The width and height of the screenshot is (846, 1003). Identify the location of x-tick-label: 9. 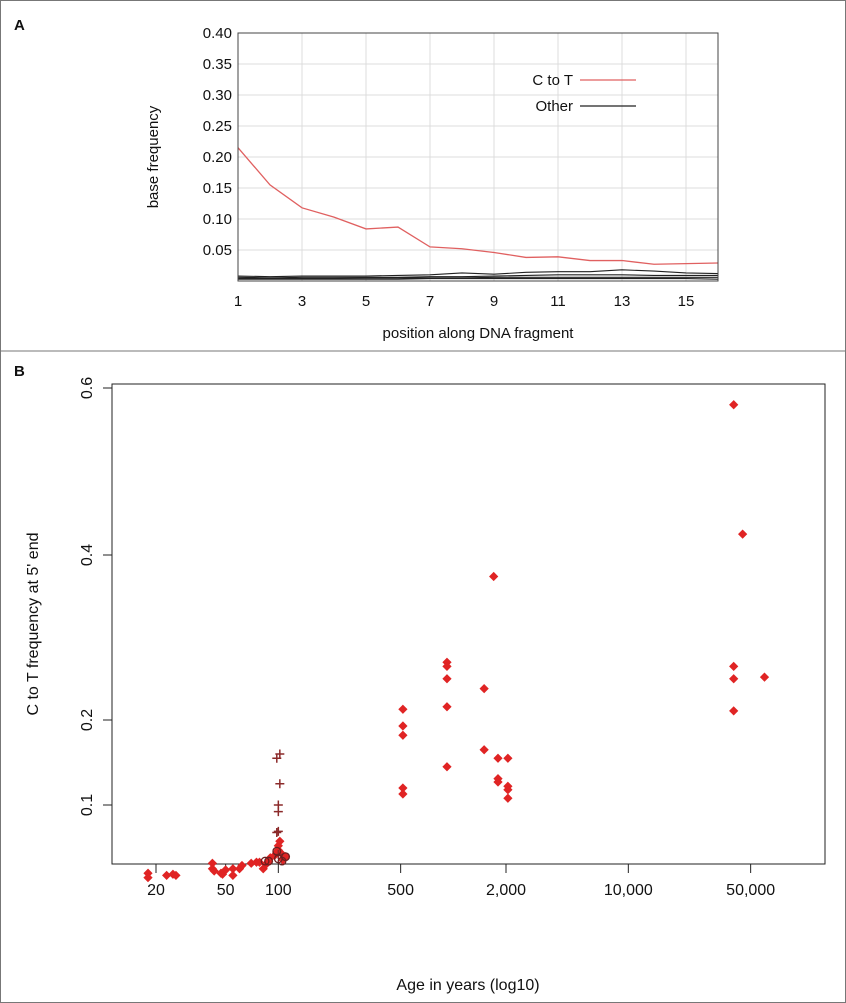
(494, 301).